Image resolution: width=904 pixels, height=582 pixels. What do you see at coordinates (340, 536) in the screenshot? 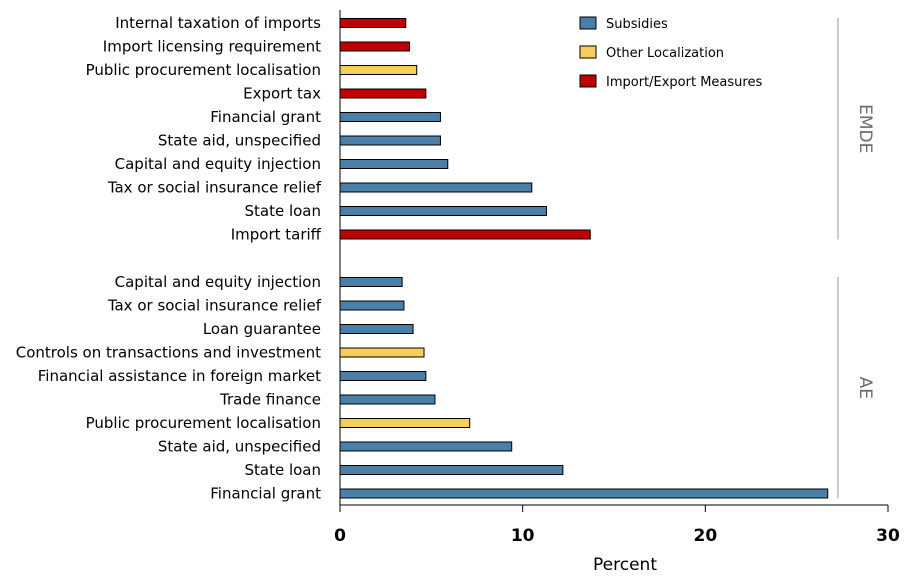
I see `x-tick-label: 0` at bounding box center [340, 536].